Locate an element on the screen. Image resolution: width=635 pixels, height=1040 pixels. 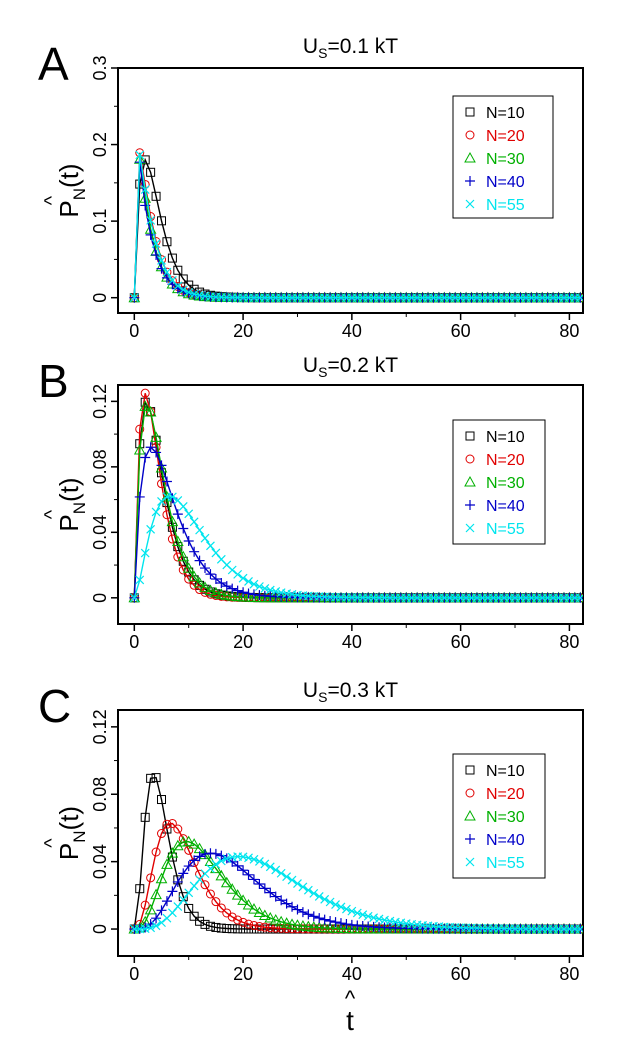
legend-label: N=20 is located at coordinates (505, 460).